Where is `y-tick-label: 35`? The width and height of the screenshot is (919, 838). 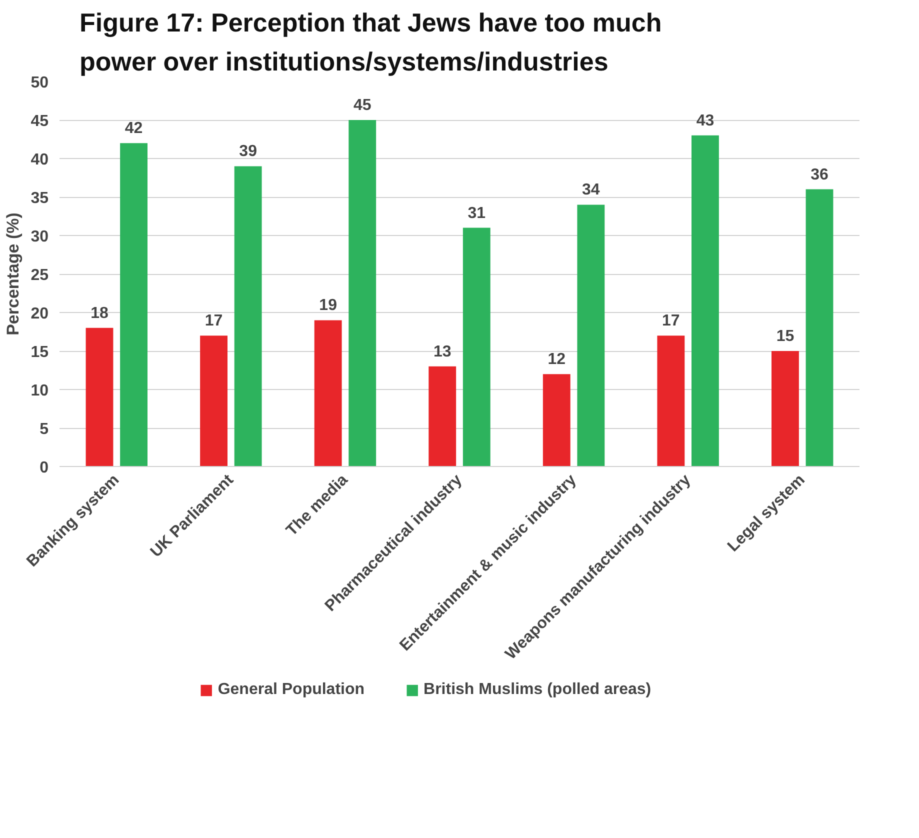 y-tick-label: 35 is located at coordinates (39, 198).